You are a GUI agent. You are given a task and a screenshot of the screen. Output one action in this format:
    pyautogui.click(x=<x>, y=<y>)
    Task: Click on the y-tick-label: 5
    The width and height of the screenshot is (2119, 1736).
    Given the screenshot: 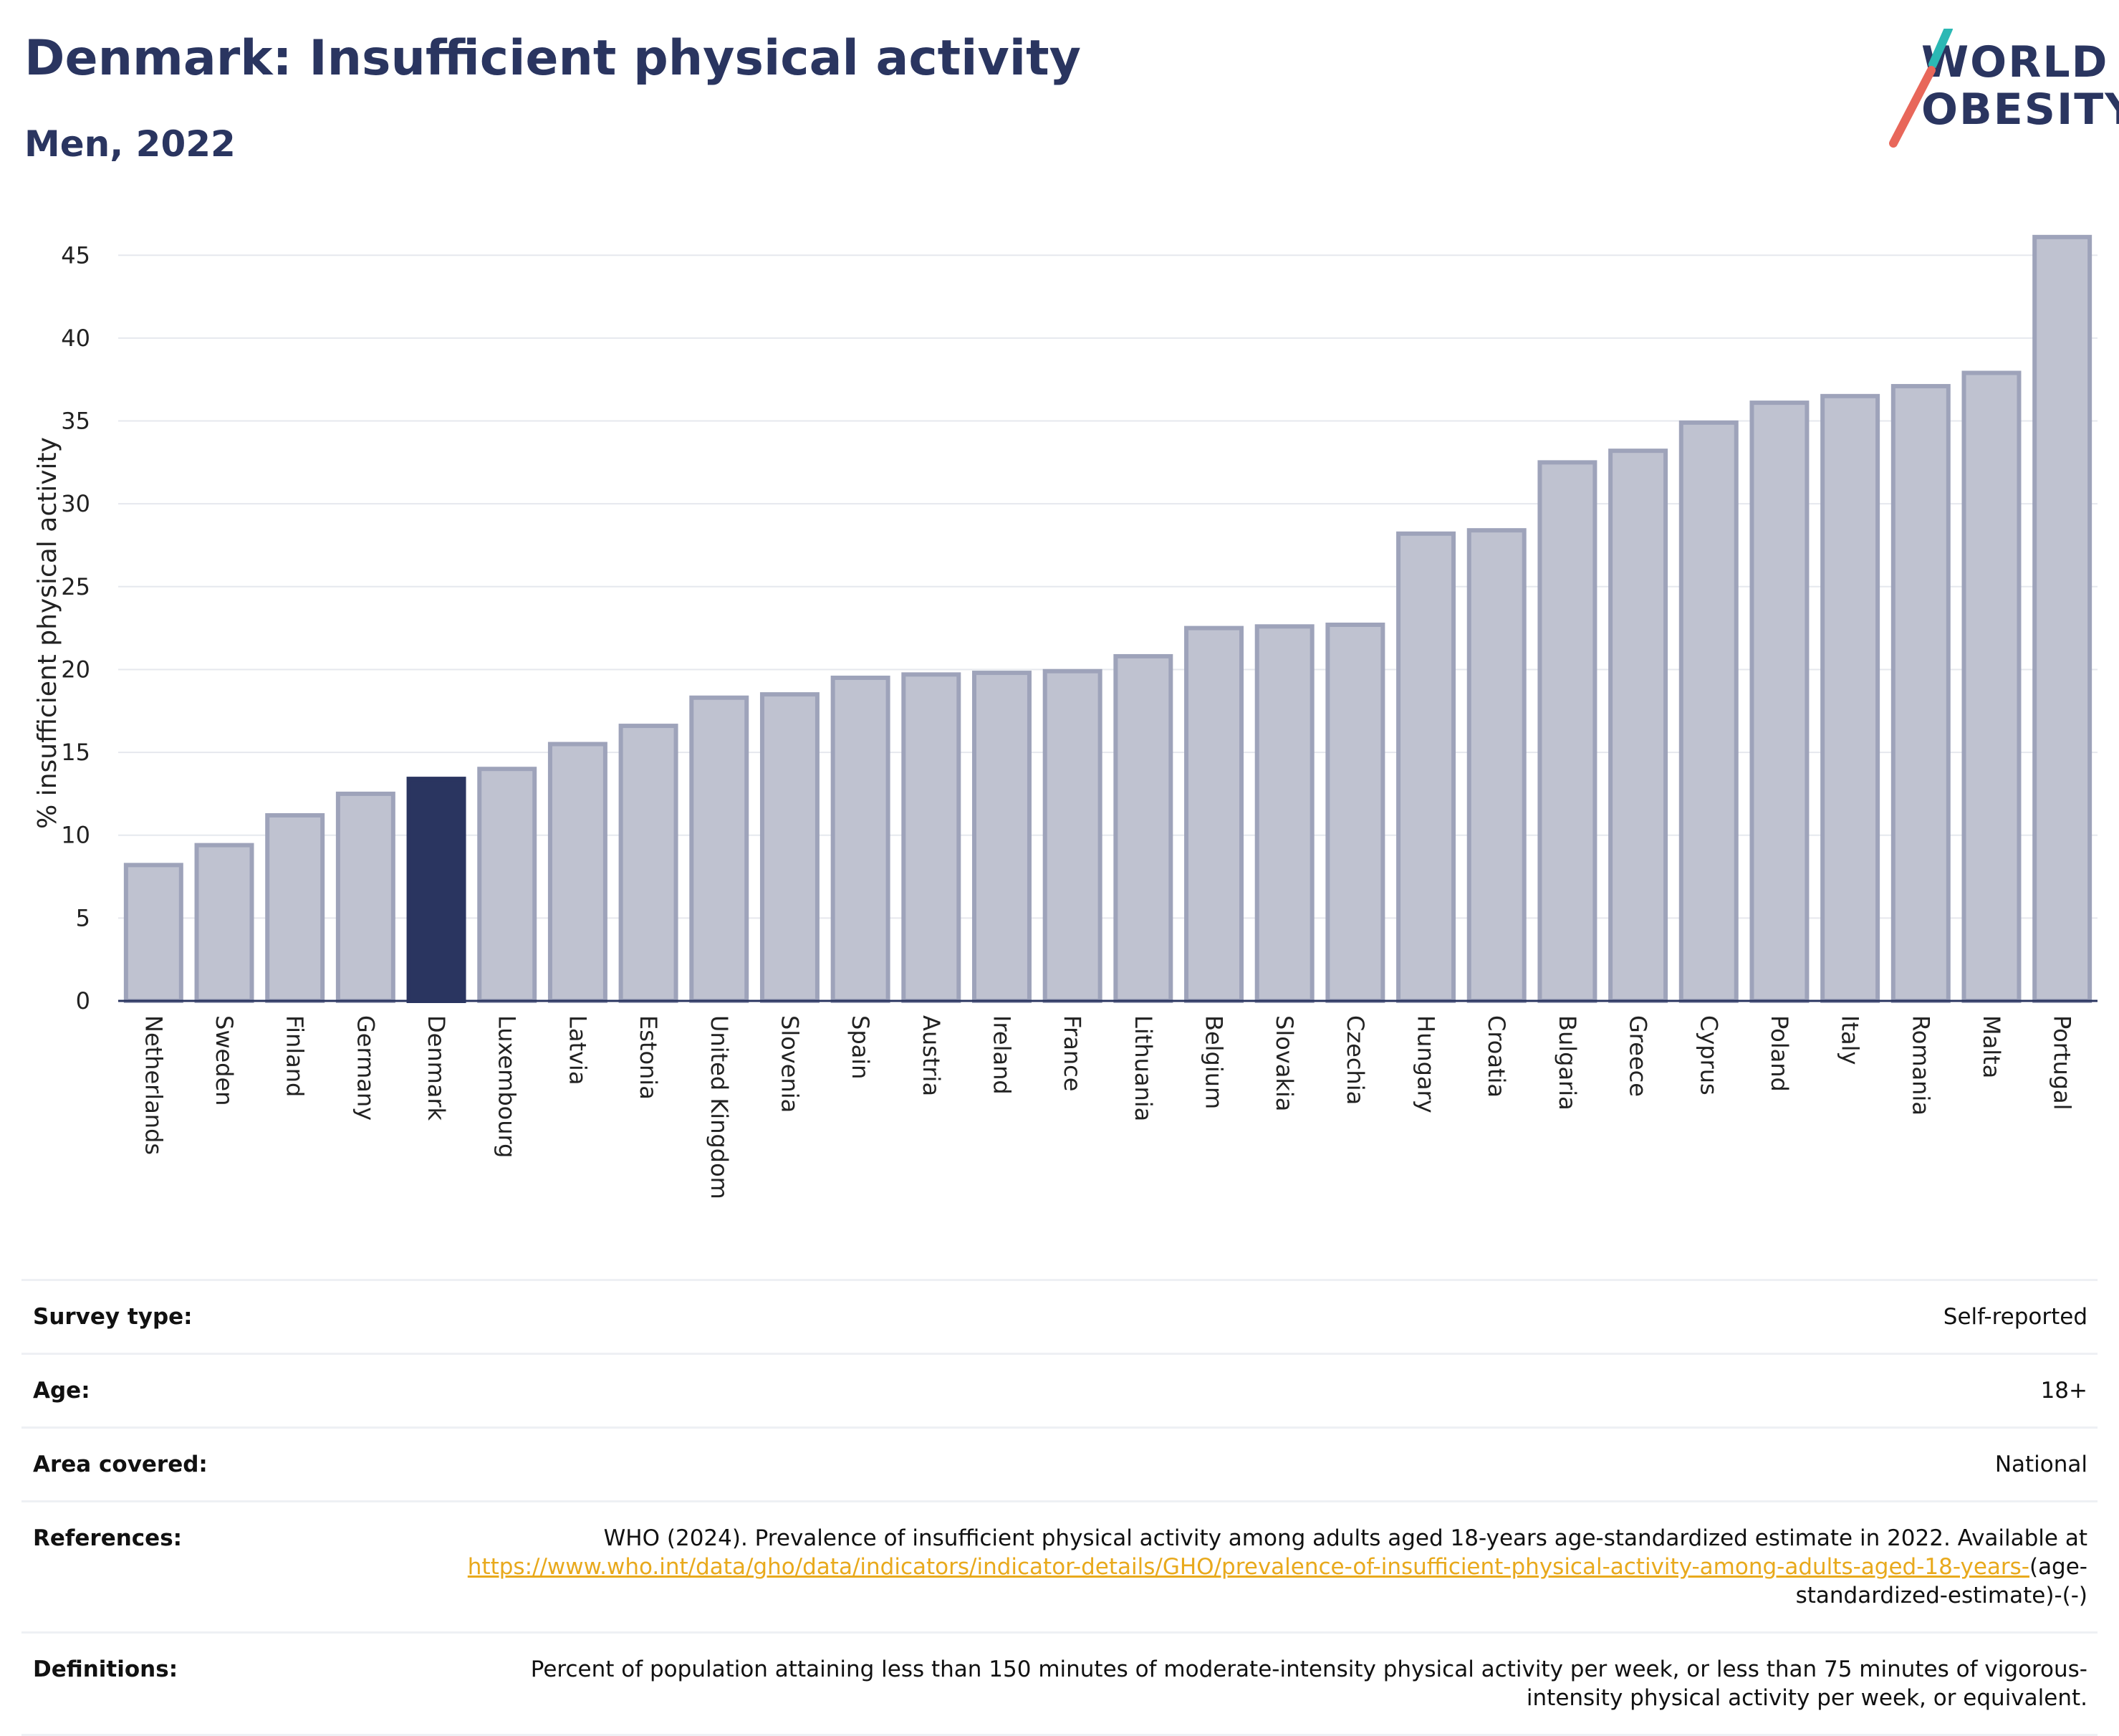 What is the action you would take?
    pyautogui.click(x=83, y=917)
    